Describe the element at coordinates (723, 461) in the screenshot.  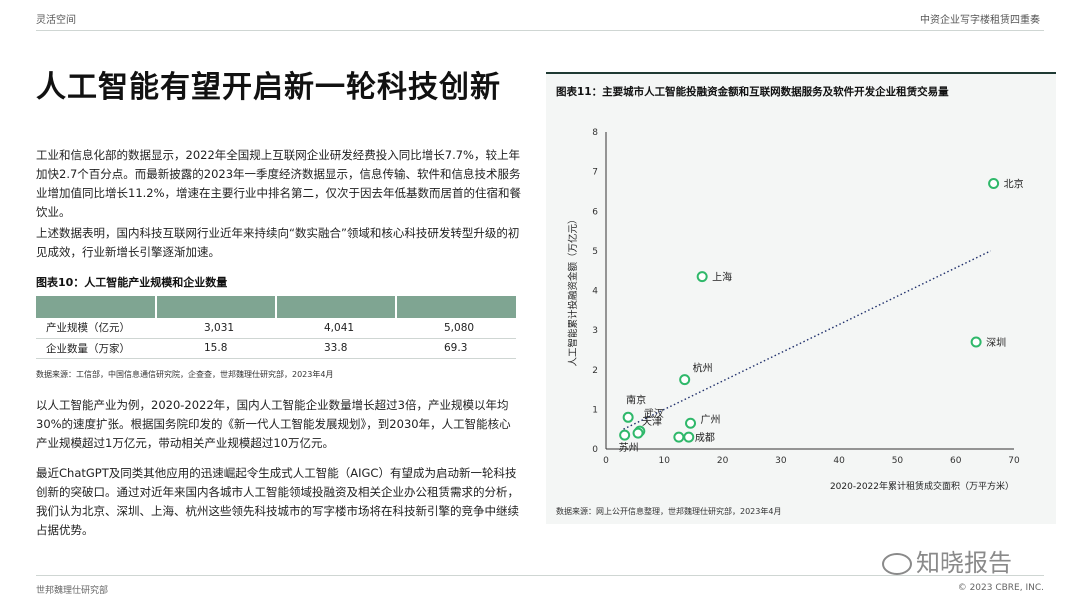
I see `x-tick-label: 20` at that location.